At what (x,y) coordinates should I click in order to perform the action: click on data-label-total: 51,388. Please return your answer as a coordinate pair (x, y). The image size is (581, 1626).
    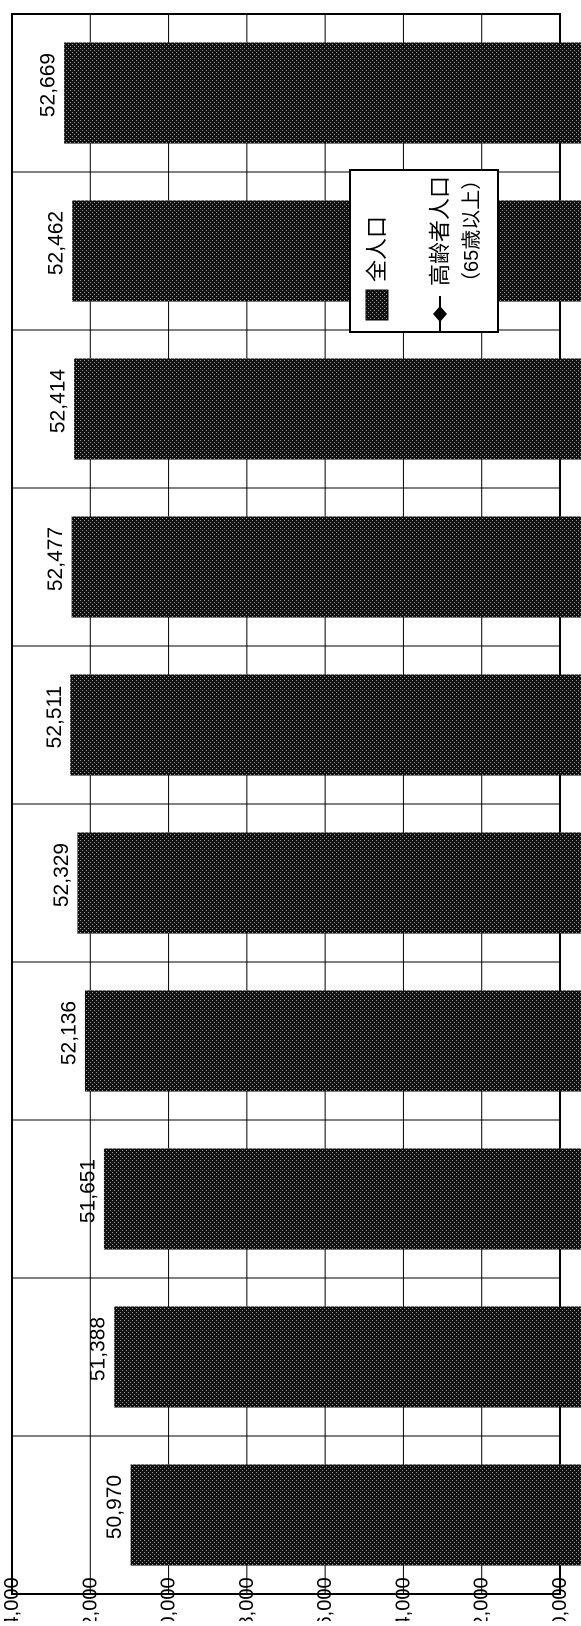
    Looking at the image, I should click on (98, 1349).